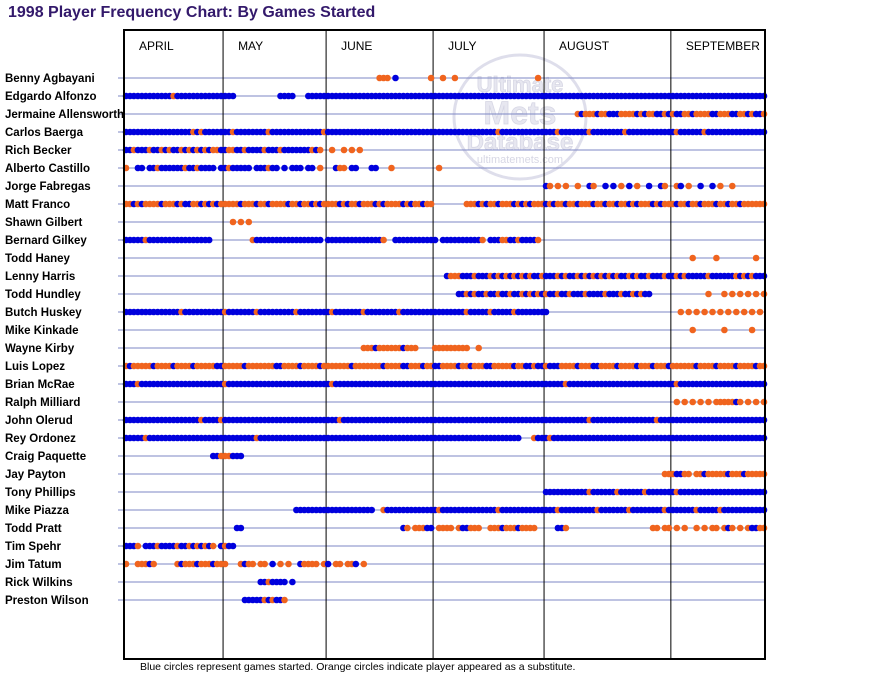  What do you see at coordinates (45, 457) in the screenshot?
I see `player-name: Craig Paquette` at bounding box center [45, 457].